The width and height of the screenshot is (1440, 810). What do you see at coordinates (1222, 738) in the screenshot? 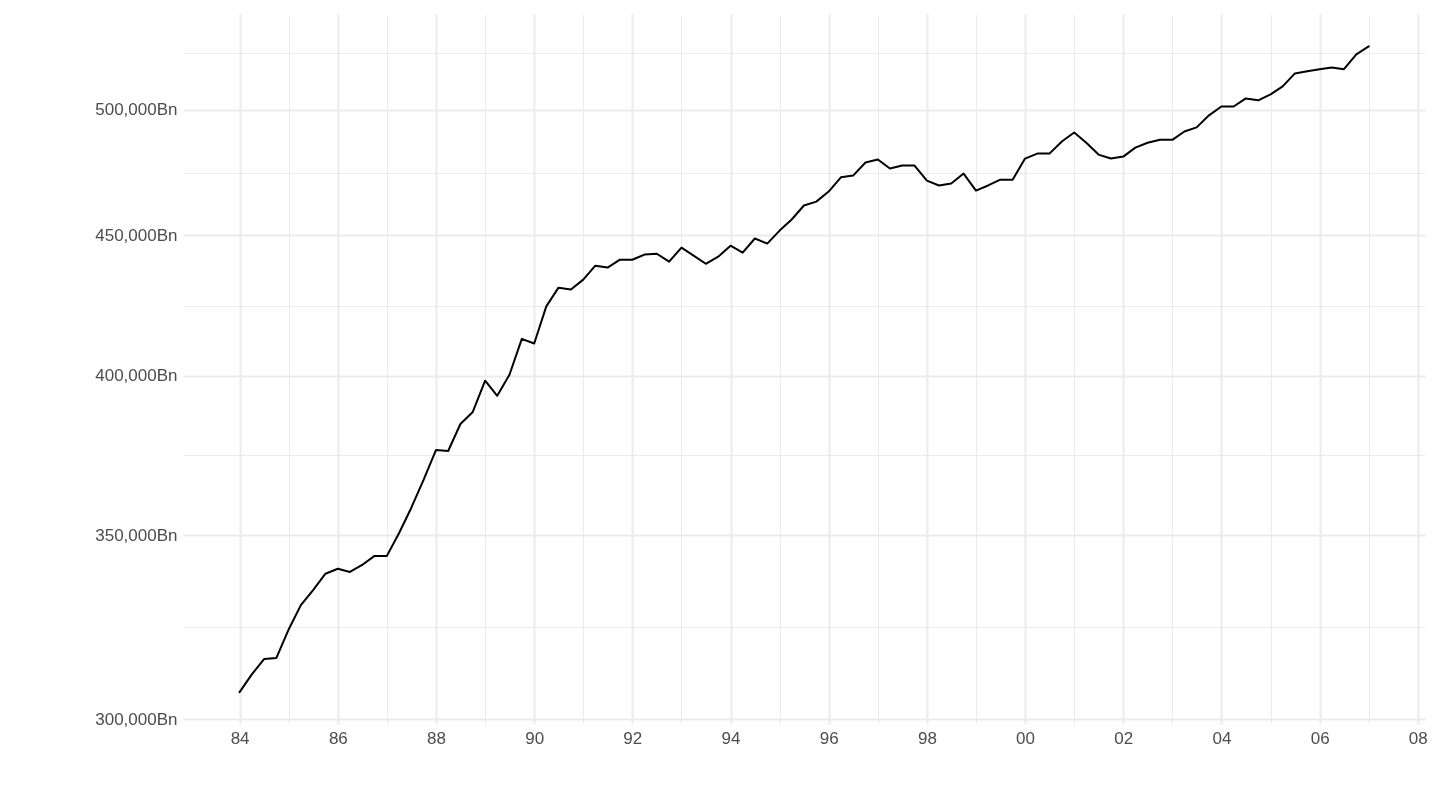
I see `x-tick-label: 04` at bounding box center [1222, 738].